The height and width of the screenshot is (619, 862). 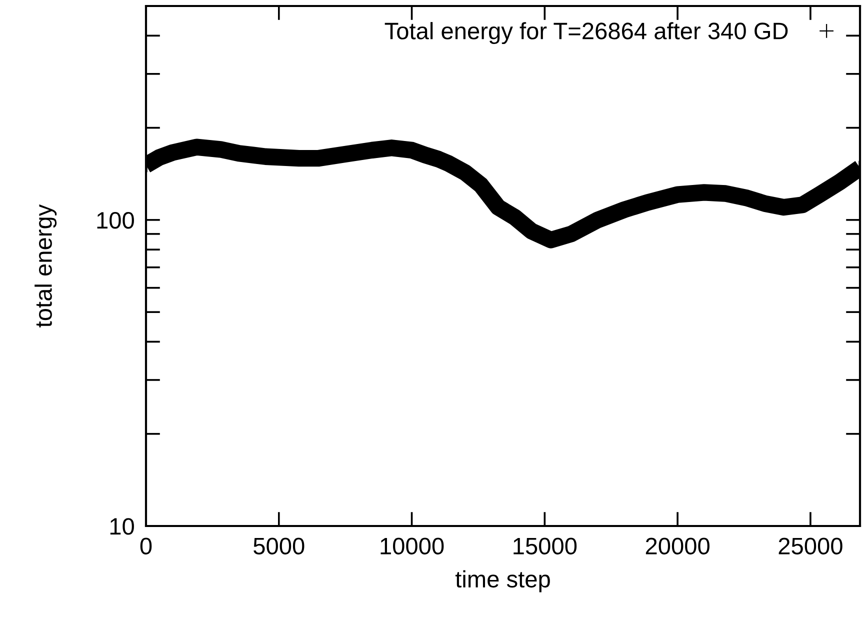 I want to click on y-axis-title: total energy, so click(x=45, y=266).